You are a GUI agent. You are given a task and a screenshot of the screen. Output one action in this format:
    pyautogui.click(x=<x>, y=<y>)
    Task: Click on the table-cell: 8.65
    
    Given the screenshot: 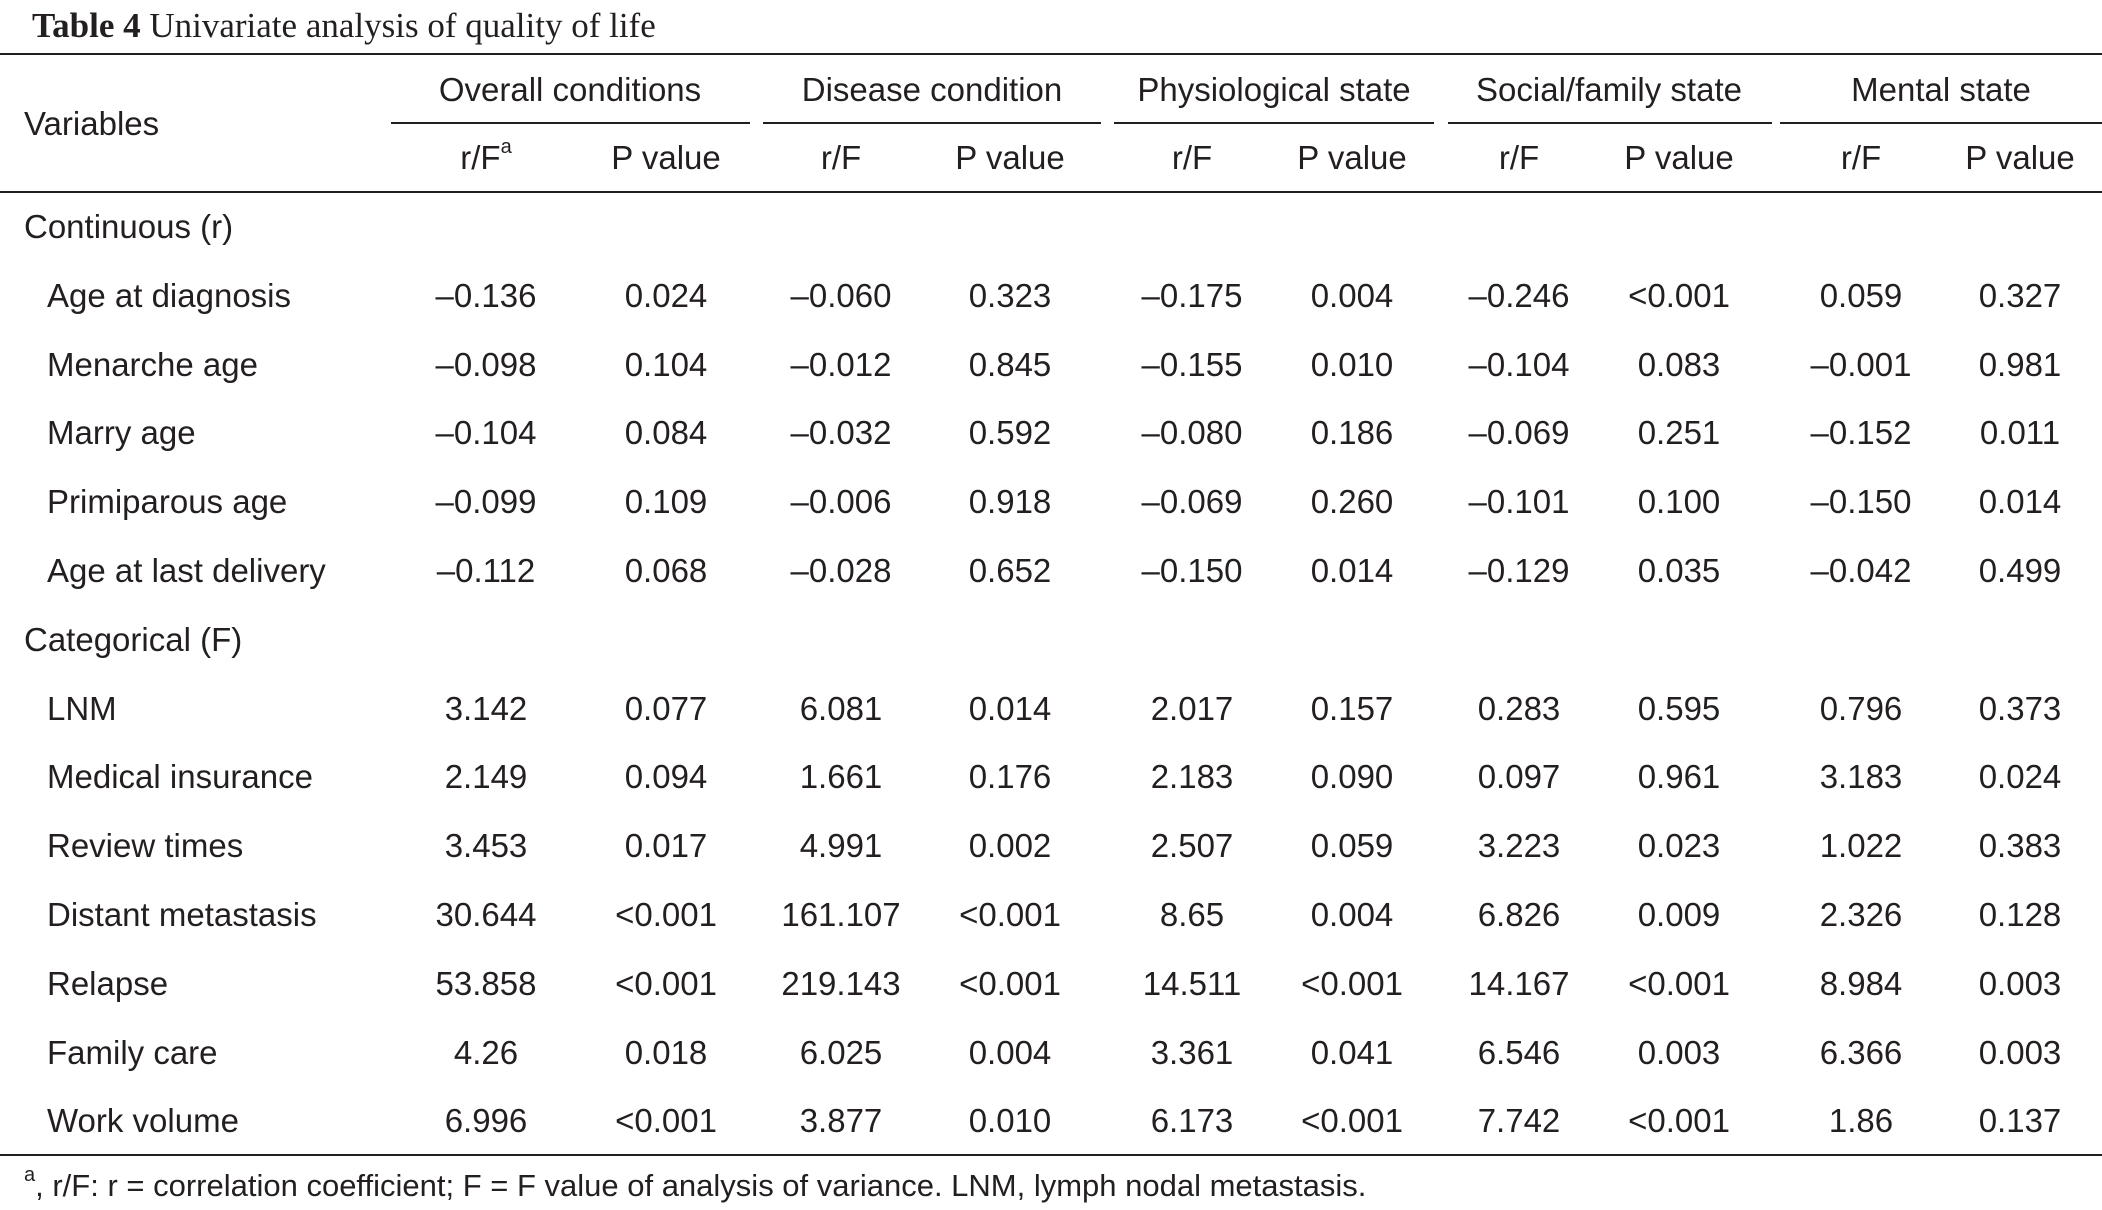 What is the action you would take?
    pyautogui.click(x=1192, y=914)
    